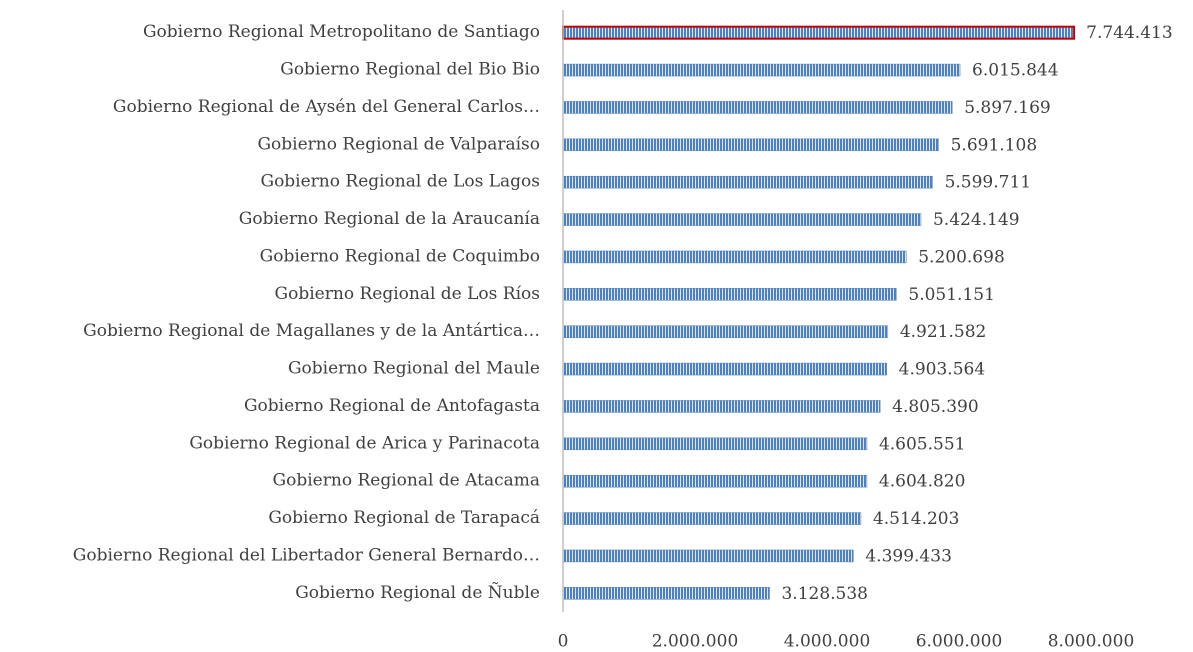  I want to click on data-label: 5.051.151, so click(951, 295).